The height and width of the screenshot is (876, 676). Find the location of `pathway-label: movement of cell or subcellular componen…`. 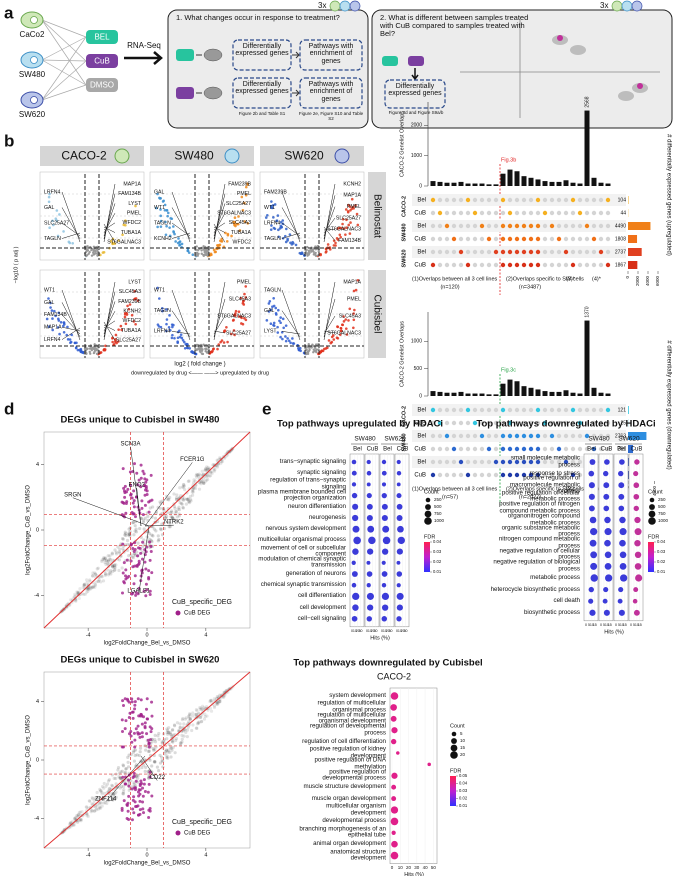

pathway-label: movement of cell or subcellular componen… is located at coordinates (303, 551).